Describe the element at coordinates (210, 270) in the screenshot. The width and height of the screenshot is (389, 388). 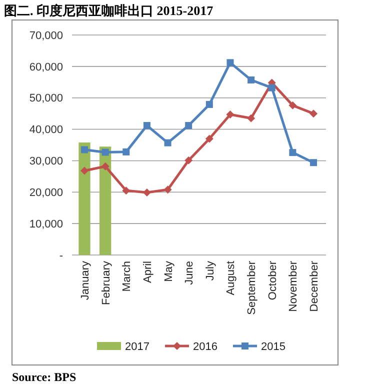
I see `x-tick-label: July` at that location.